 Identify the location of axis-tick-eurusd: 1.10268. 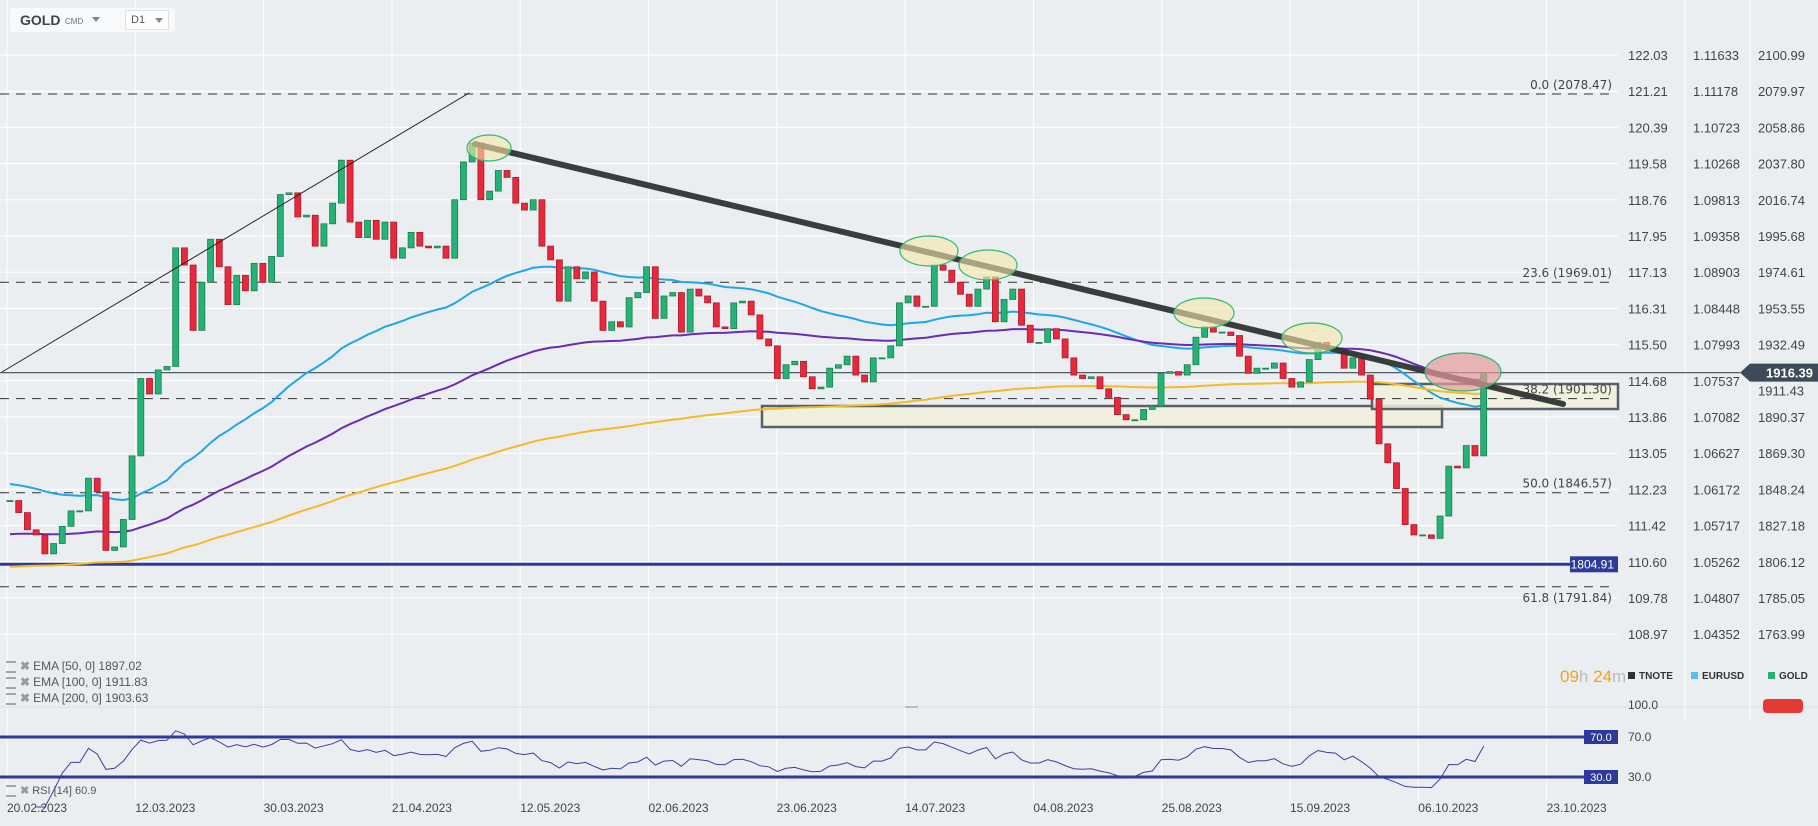
(1716, 164).